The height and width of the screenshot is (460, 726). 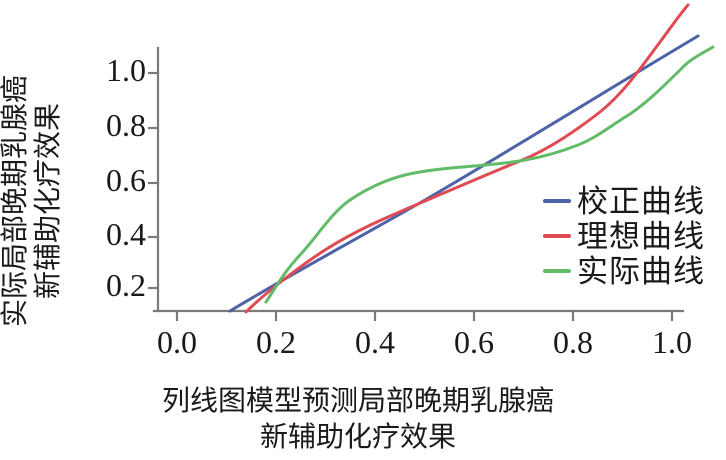 I want to click on legend-item-calibration: 校正曲线, so click(x=624, y=201).